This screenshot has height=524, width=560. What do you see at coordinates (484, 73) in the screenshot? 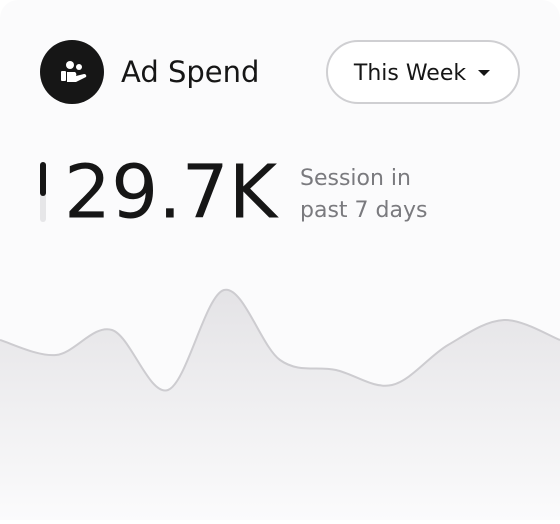
I see `dropdown-caret` at bounding box center [484, 73].